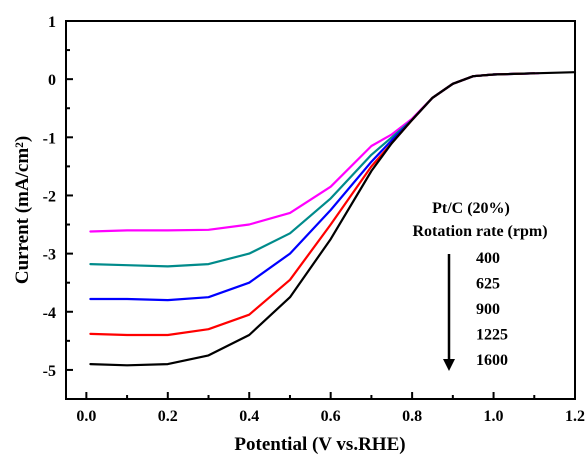  I want to click on y-tick-label: 1, so click(52, 22).